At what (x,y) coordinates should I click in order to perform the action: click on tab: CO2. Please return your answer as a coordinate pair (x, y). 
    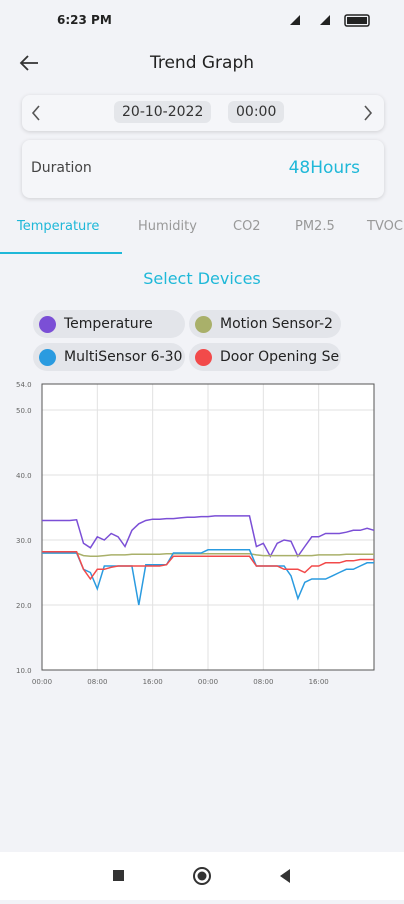
    Looking at the image, I should click on (247, 226).